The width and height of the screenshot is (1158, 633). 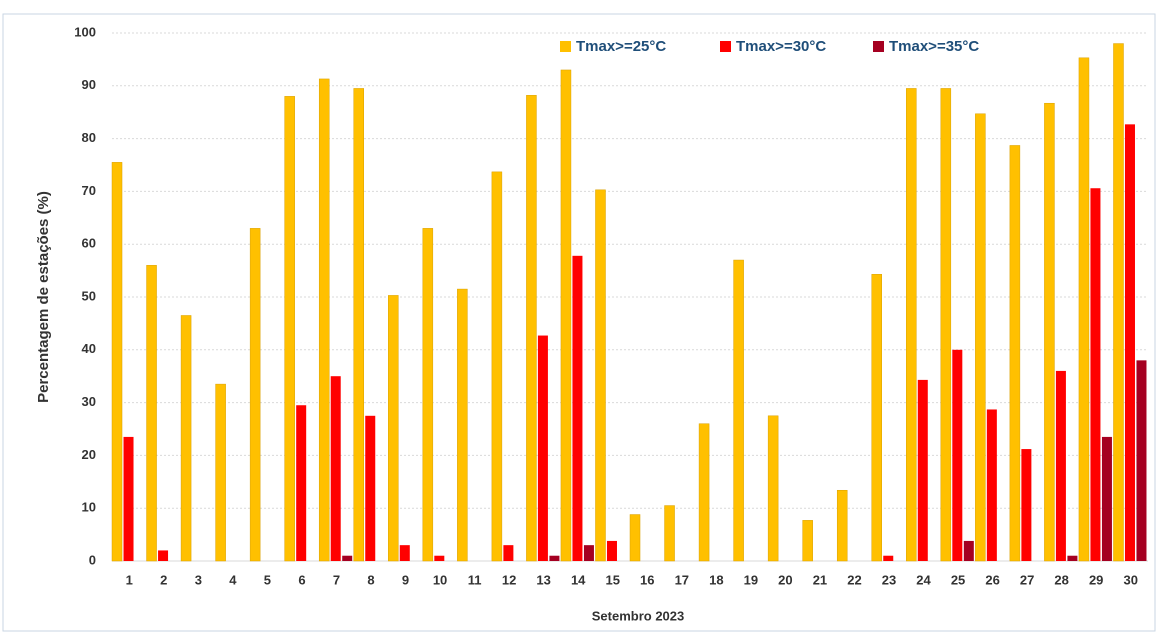 I want to click on x-tick-label: 23, so click(x=889, y=579).